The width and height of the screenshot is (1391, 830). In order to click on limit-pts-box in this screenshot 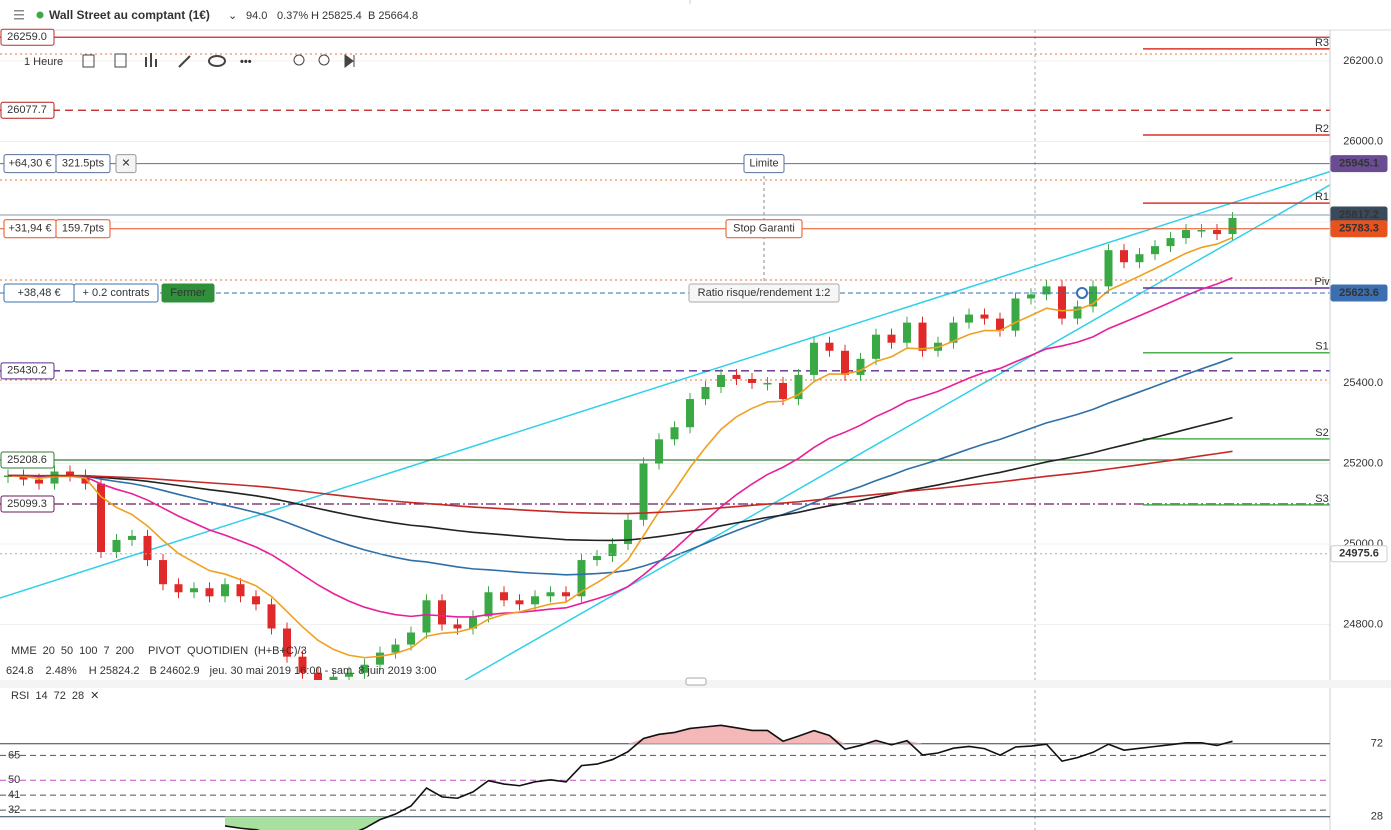, I will do `click(83, 164)`.